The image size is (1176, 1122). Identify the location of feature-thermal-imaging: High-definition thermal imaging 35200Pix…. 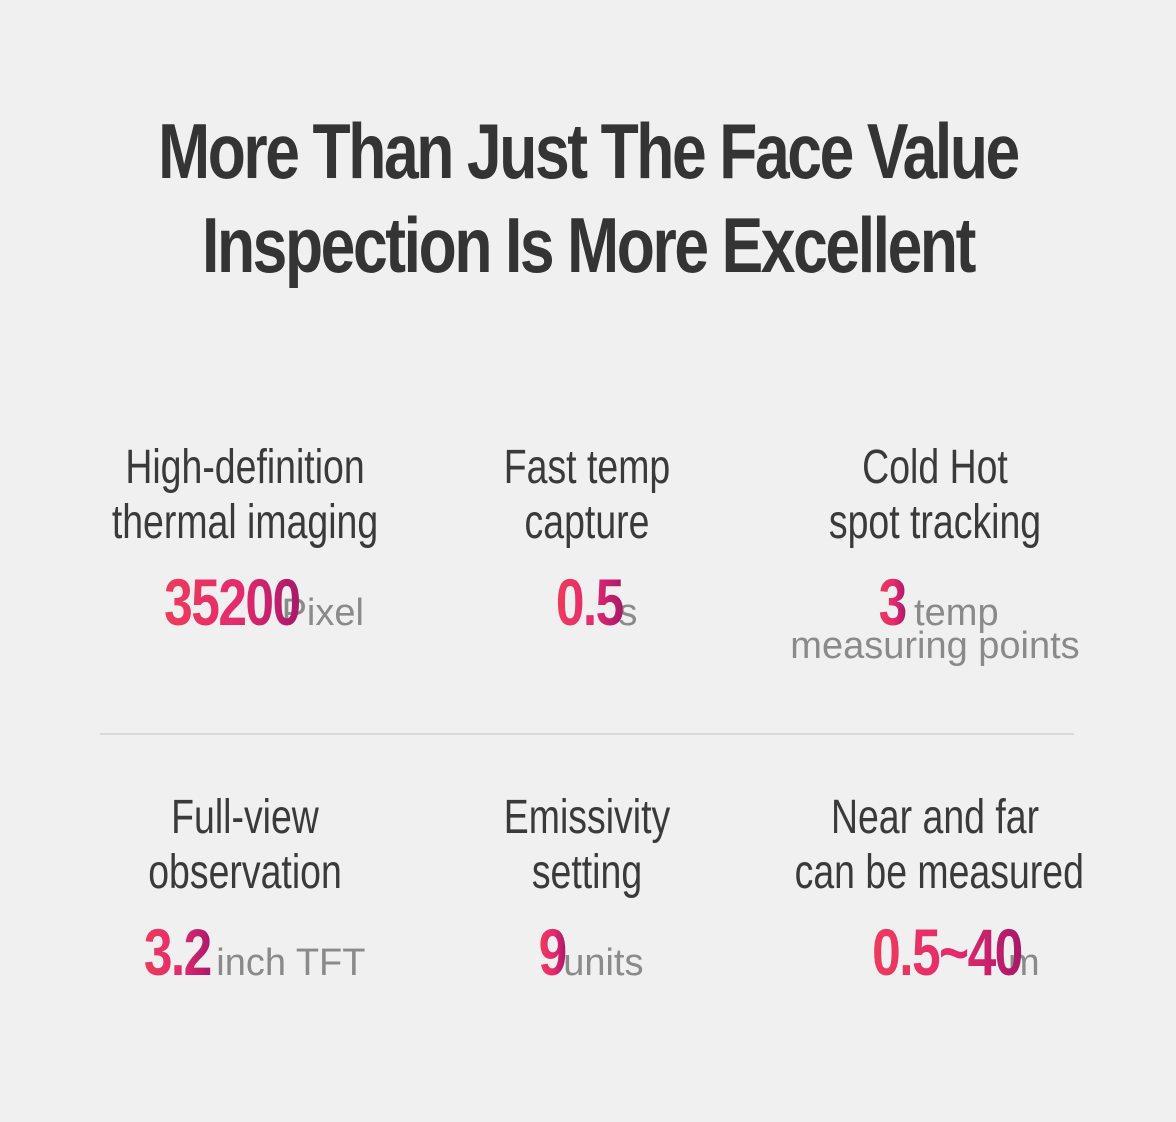
(245, 539).